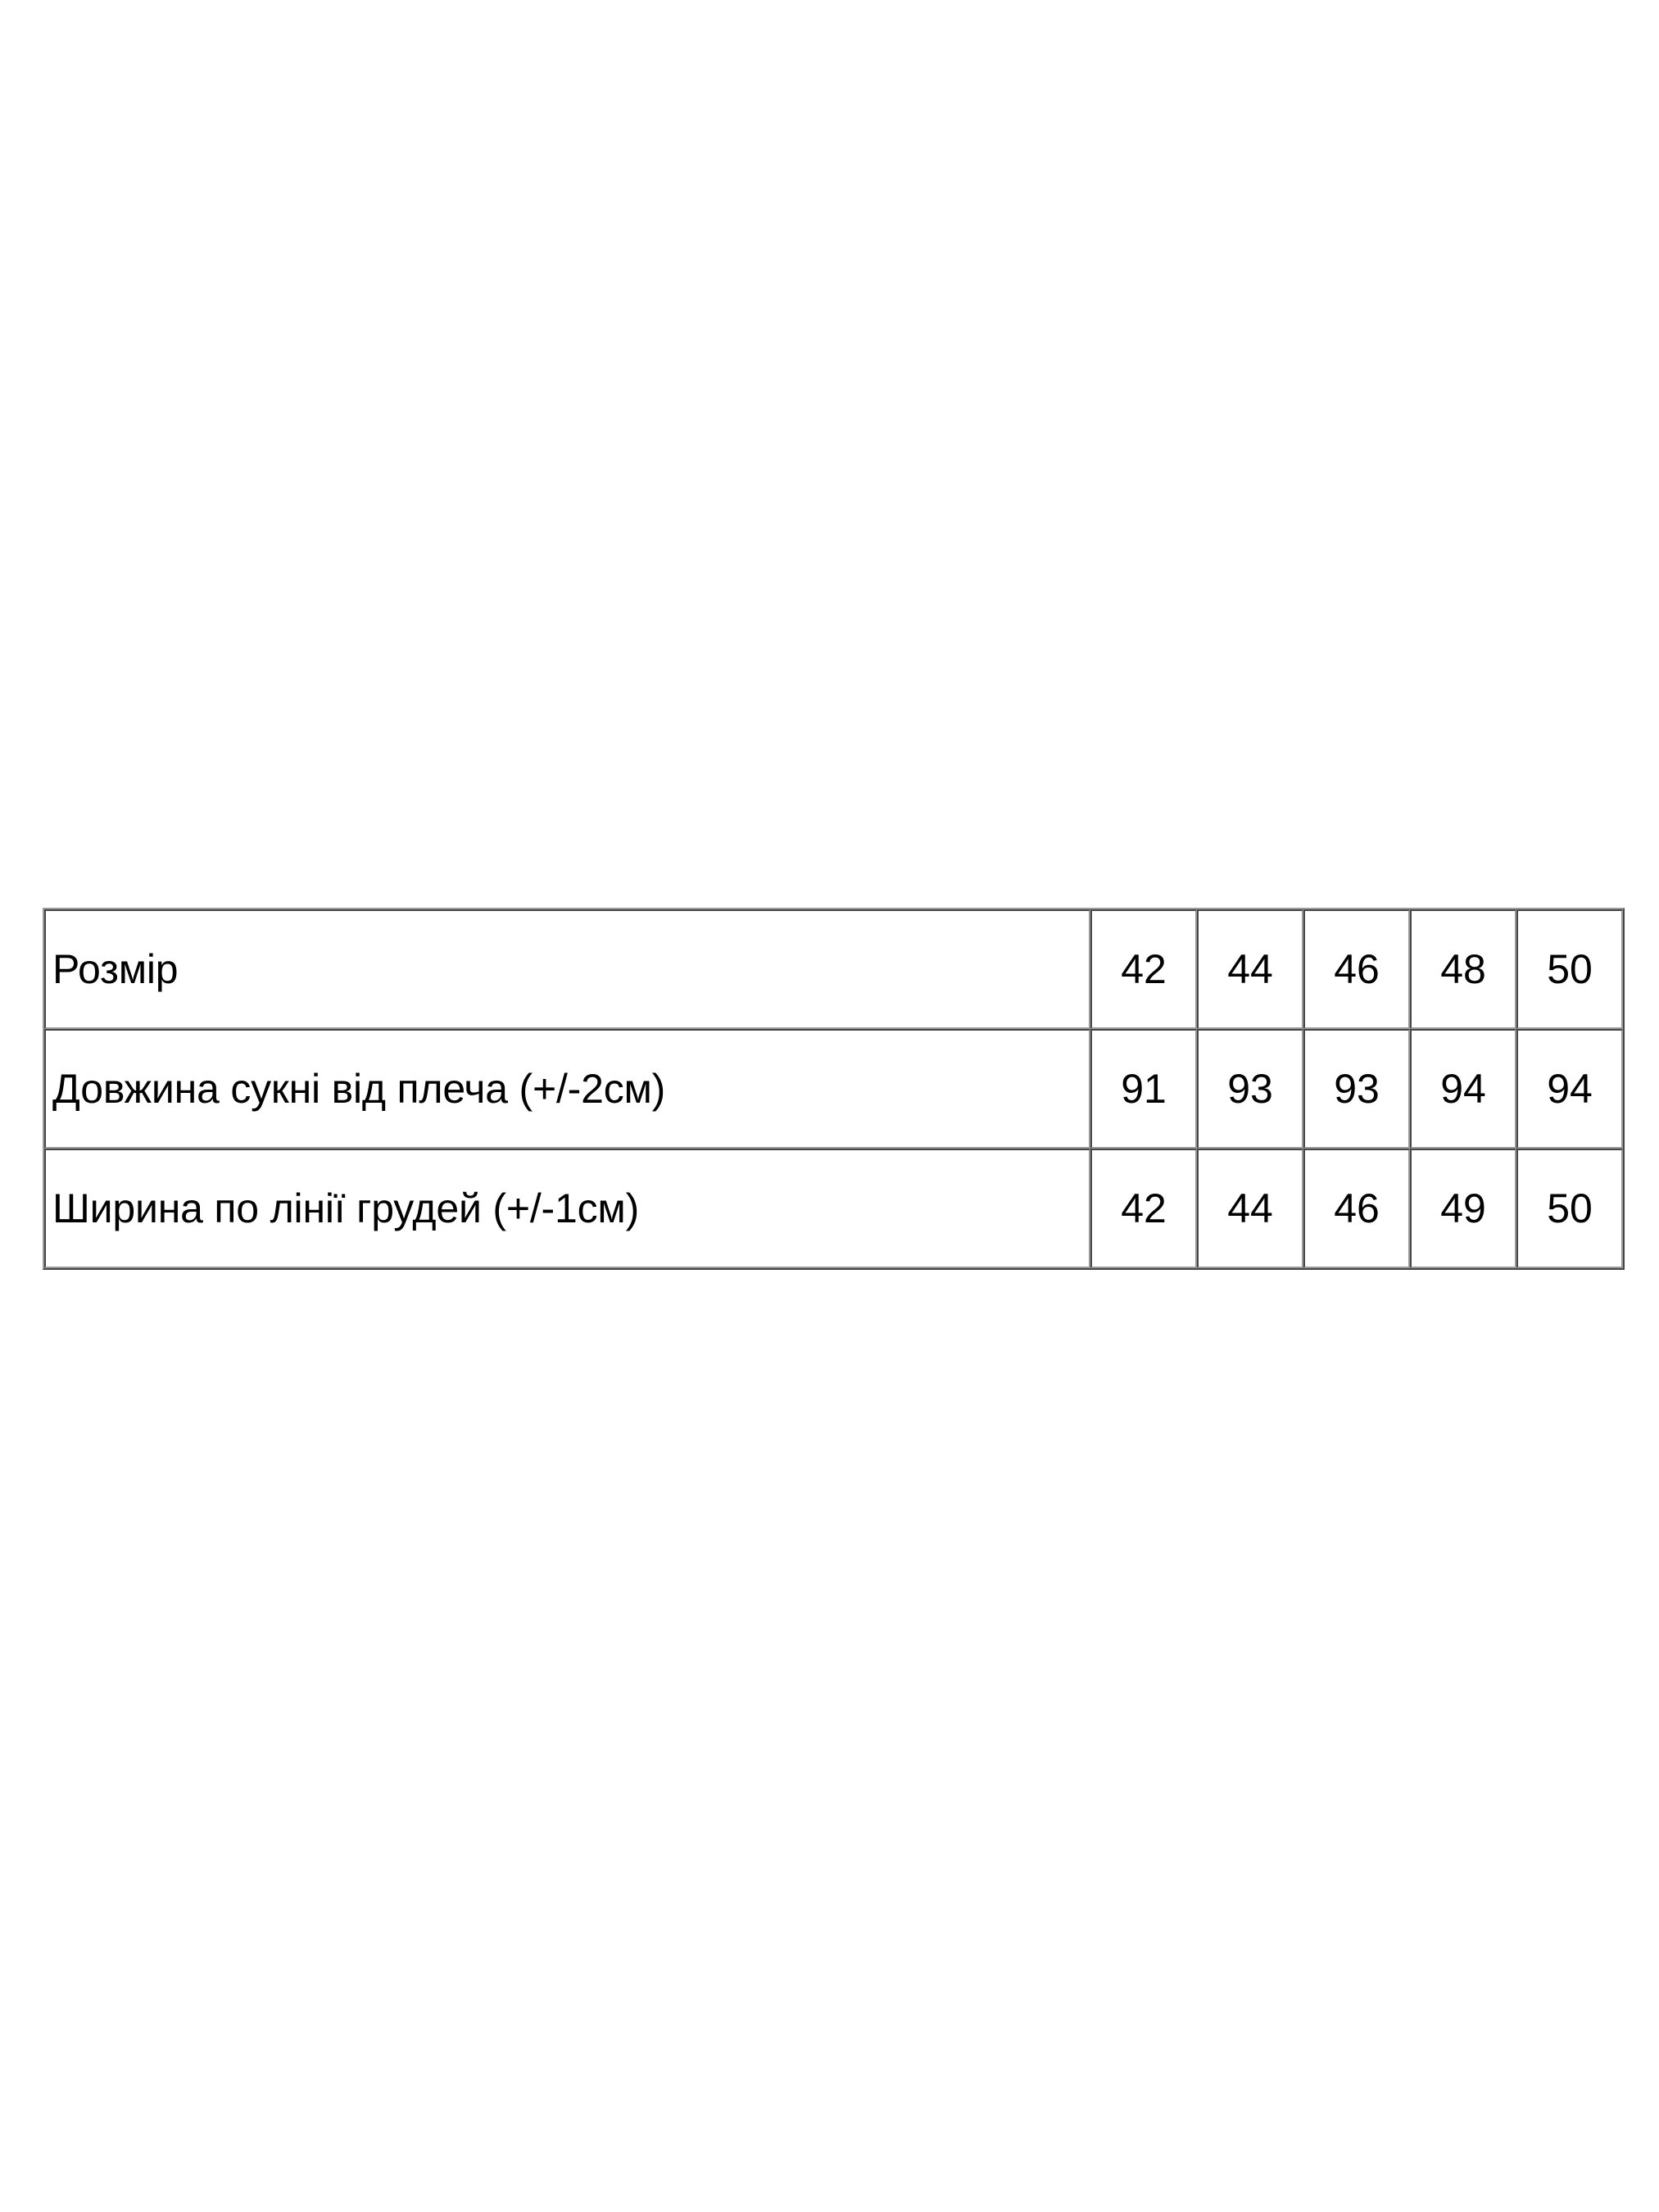 The image size is (1659, 2212). Describe the element at coordinates (1463, 1089) in the screenshot. I see `dress-length-size-48: 94` at that location.